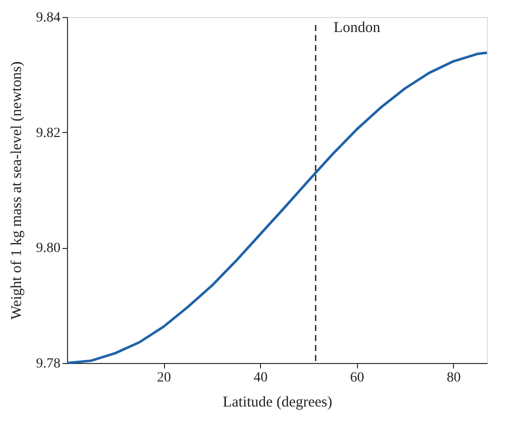 The height and width of the screenshot is (424, 512). What do you see at coordinates (48, 364) in the screenshot?
I see `y-tick-label: 9.78` at bounding box center [48, 364].